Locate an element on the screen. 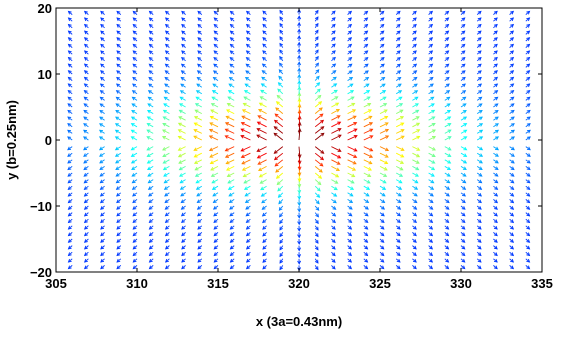  y-tick-label: −10 is located at coordinates (41, 206).